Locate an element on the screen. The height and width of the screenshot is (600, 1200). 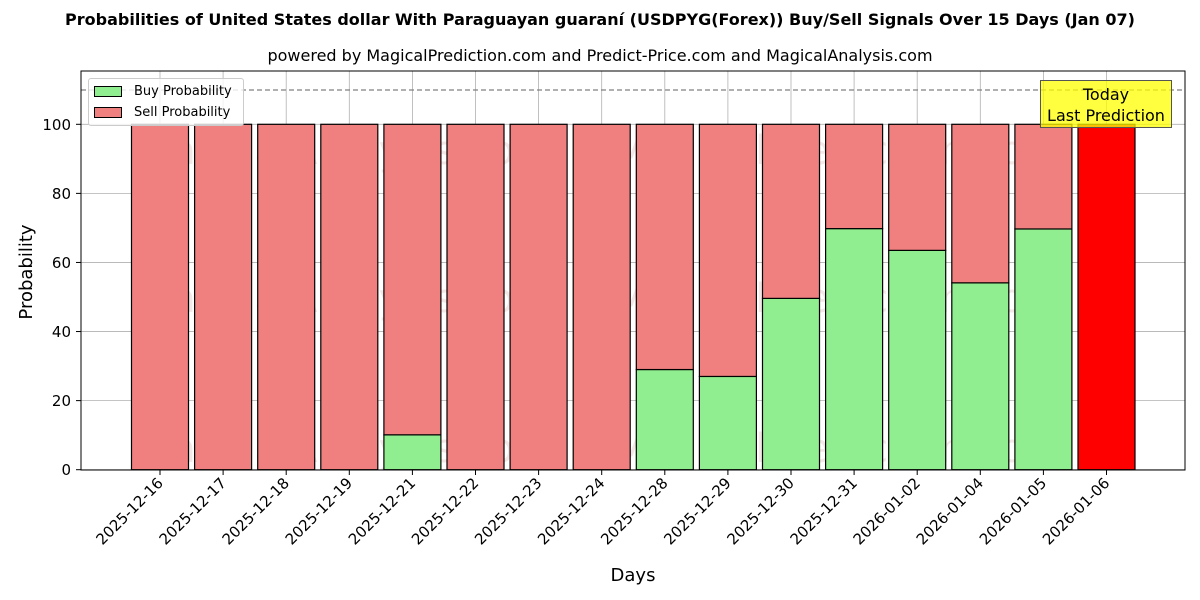
x-tick-label: 2026-01-02 is located at coordinates (887, 511).